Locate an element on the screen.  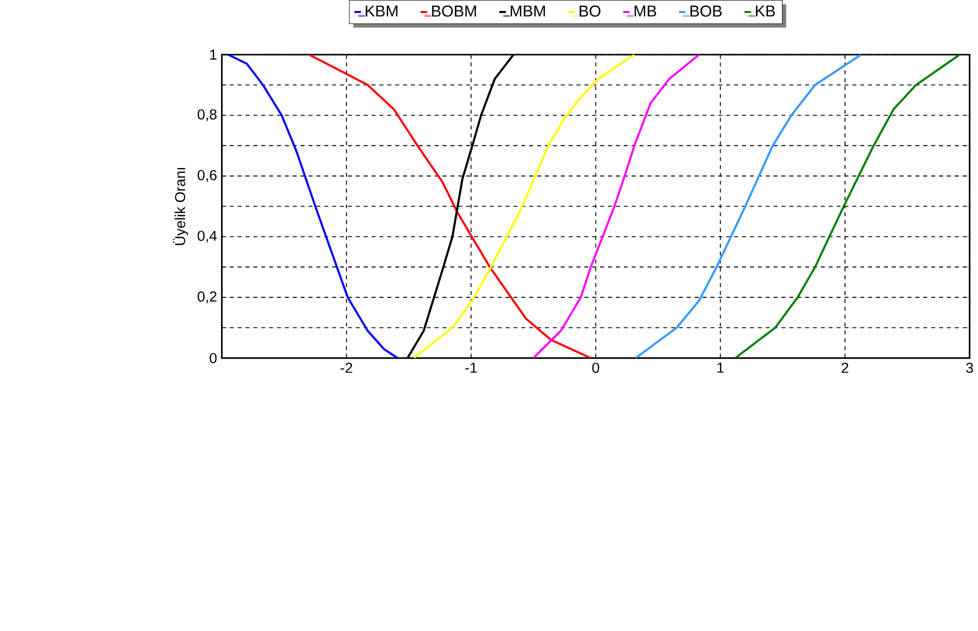
y-tick-label: 0,4 is located at coordinates (207, 236).